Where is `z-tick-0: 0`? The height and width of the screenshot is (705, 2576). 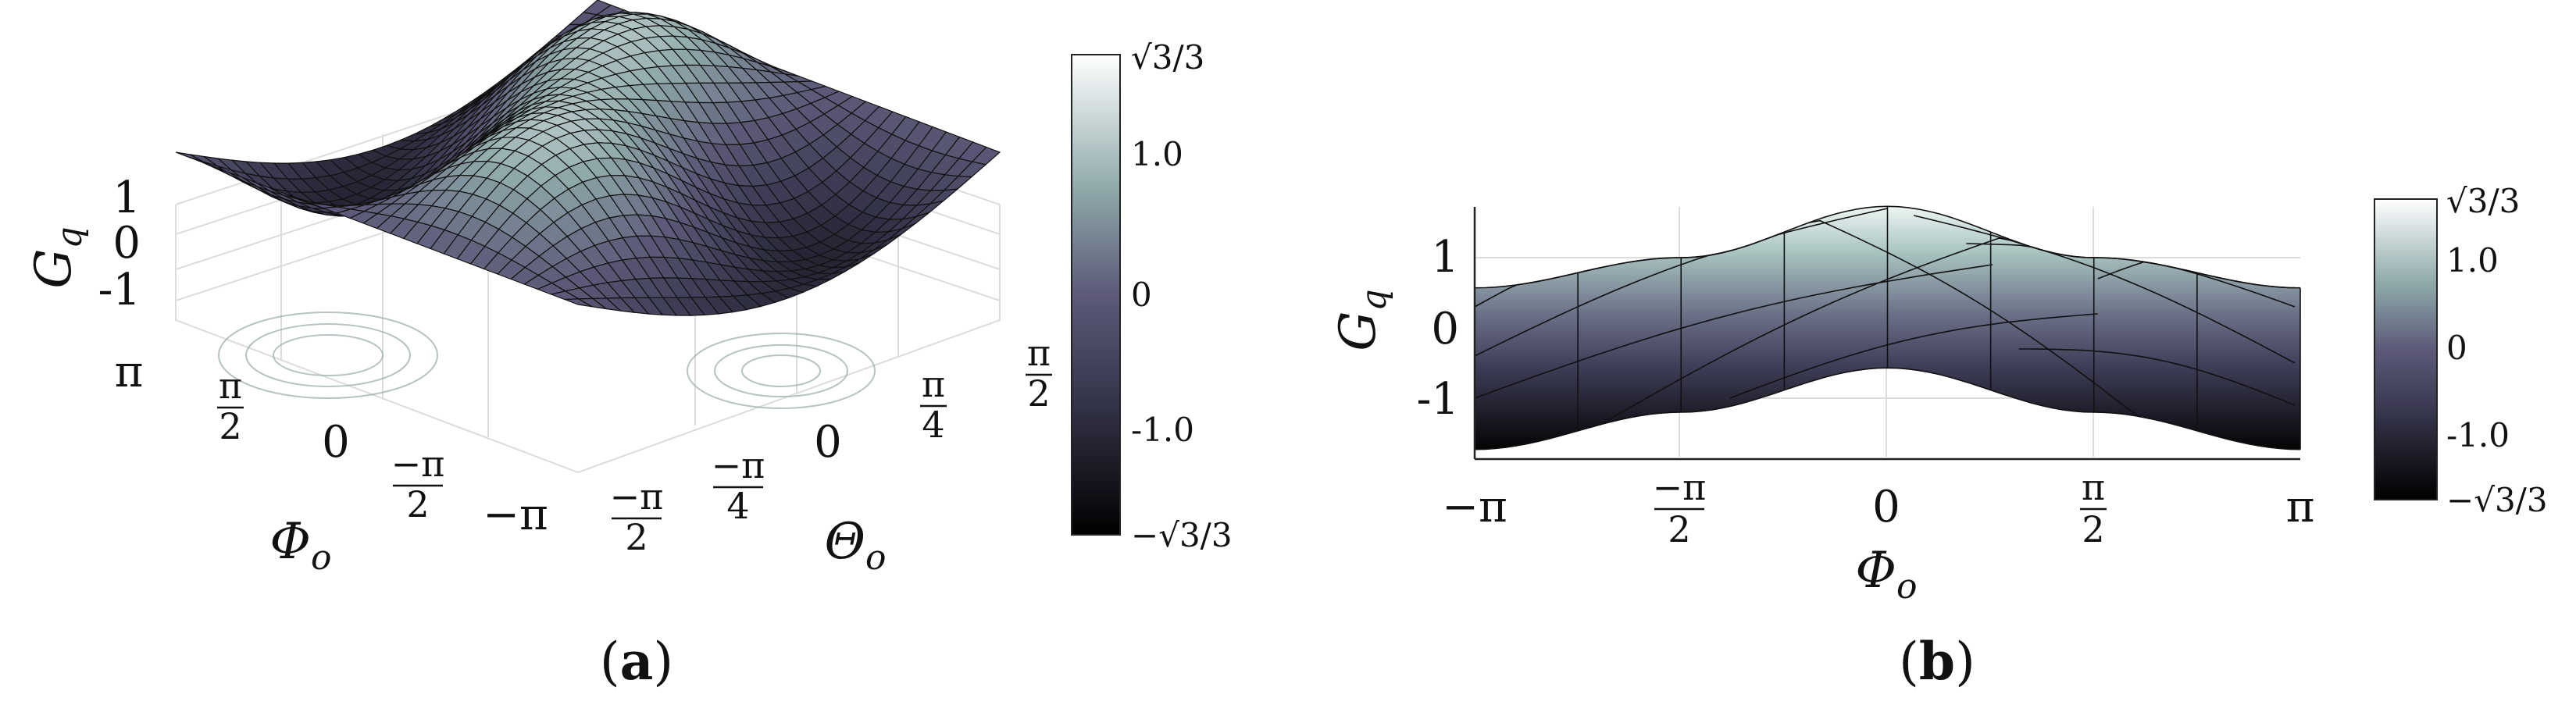 z-tick-0: 0 is located at coordinates (126, 243).